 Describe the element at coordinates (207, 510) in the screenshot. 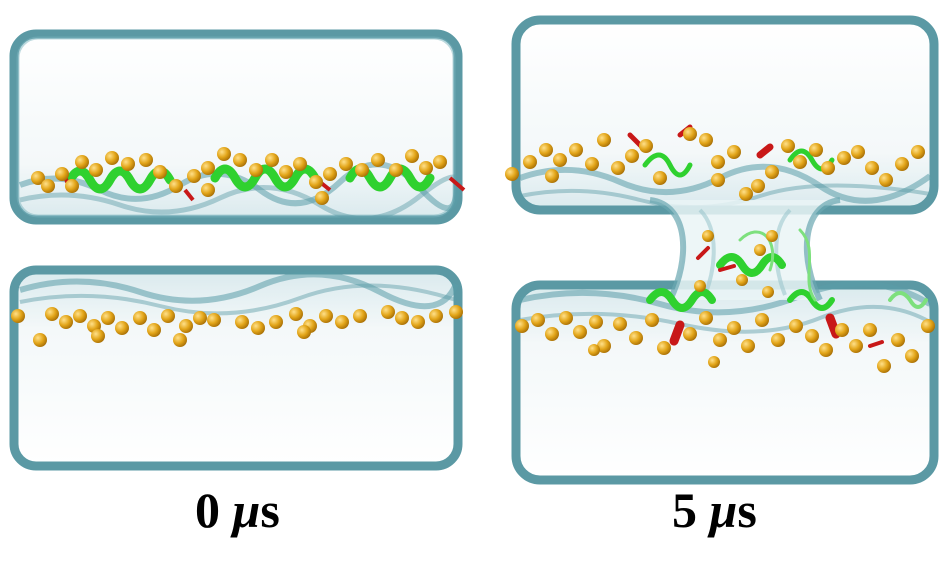

I see `time-value-left: 0` at that location.